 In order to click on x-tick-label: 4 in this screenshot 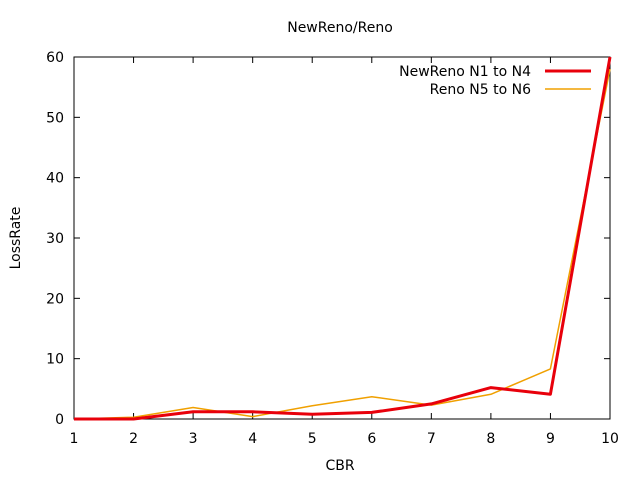, I will do `click(252, 439)`.